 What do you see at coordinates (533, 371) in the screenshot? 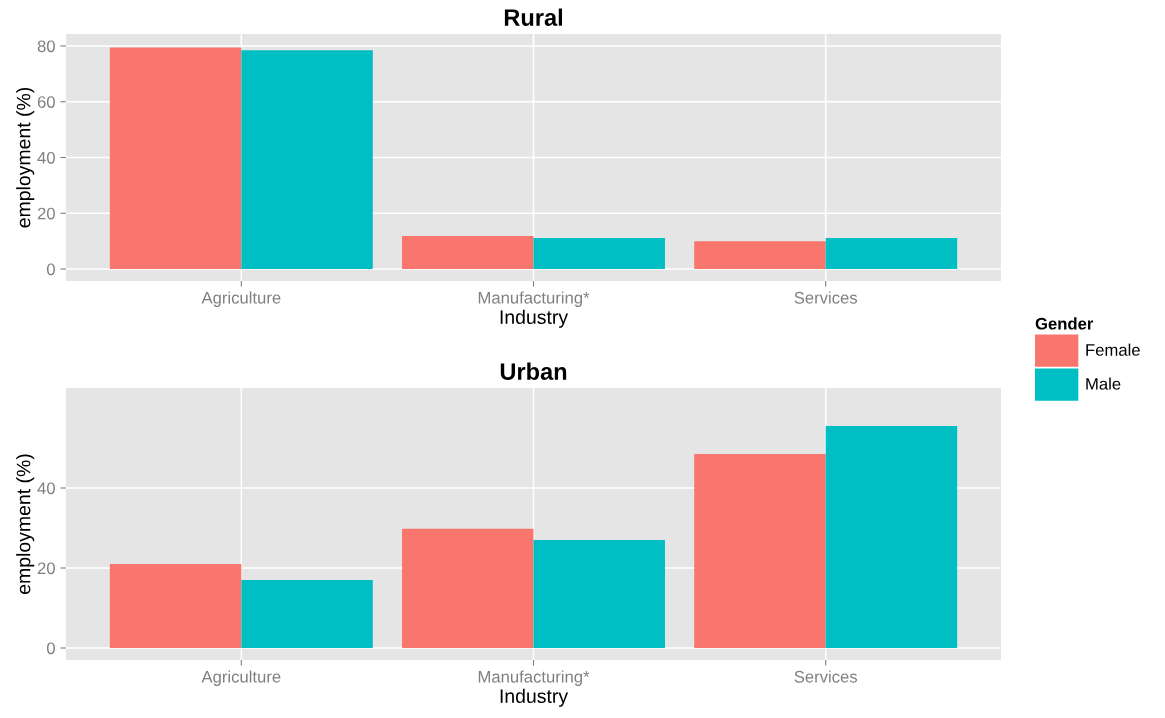
I see `chart-title: Urban` at bounding box center [533, 371].